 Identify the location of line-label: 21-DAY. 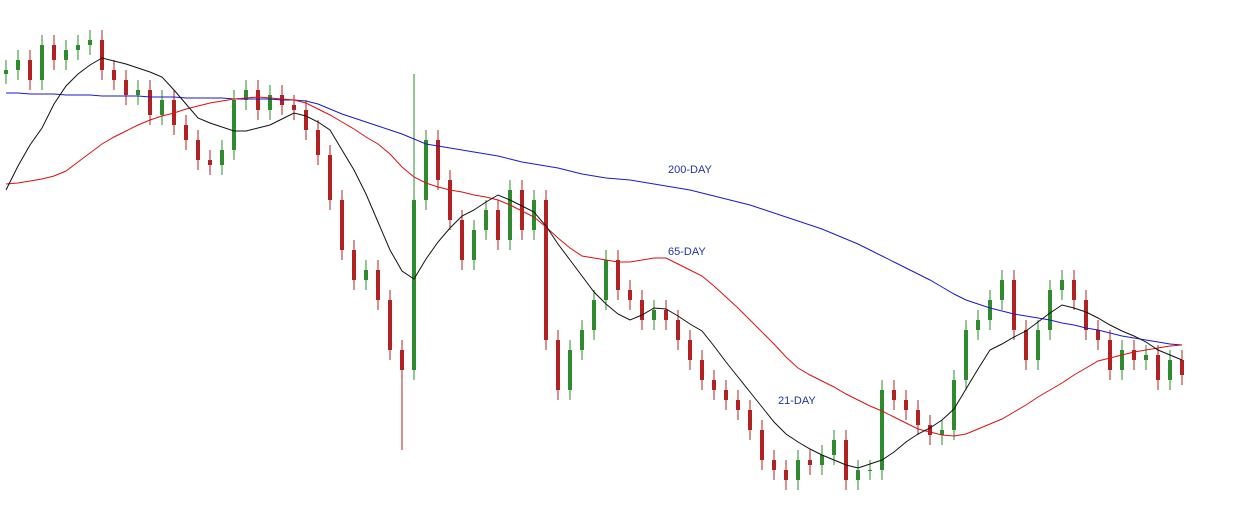
(797, 401).